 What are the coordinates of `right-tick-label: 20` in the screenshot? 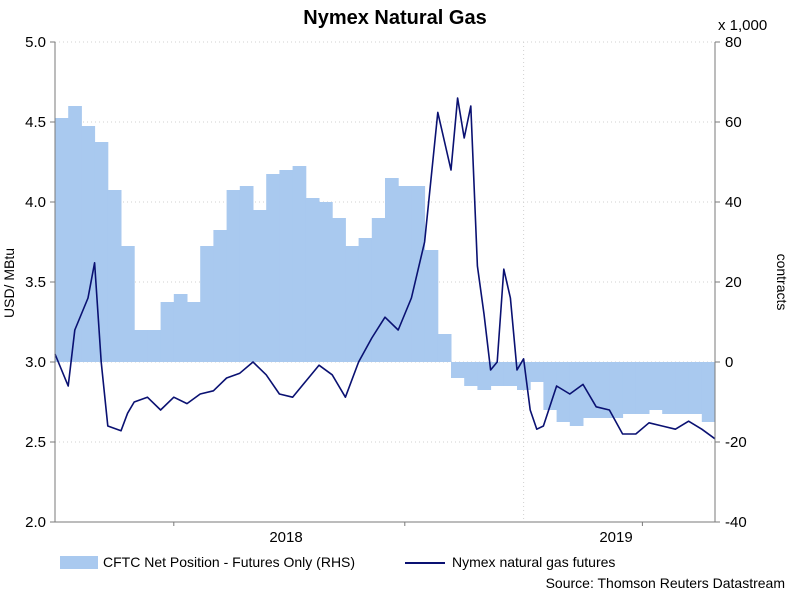 It's located at (733, 282).